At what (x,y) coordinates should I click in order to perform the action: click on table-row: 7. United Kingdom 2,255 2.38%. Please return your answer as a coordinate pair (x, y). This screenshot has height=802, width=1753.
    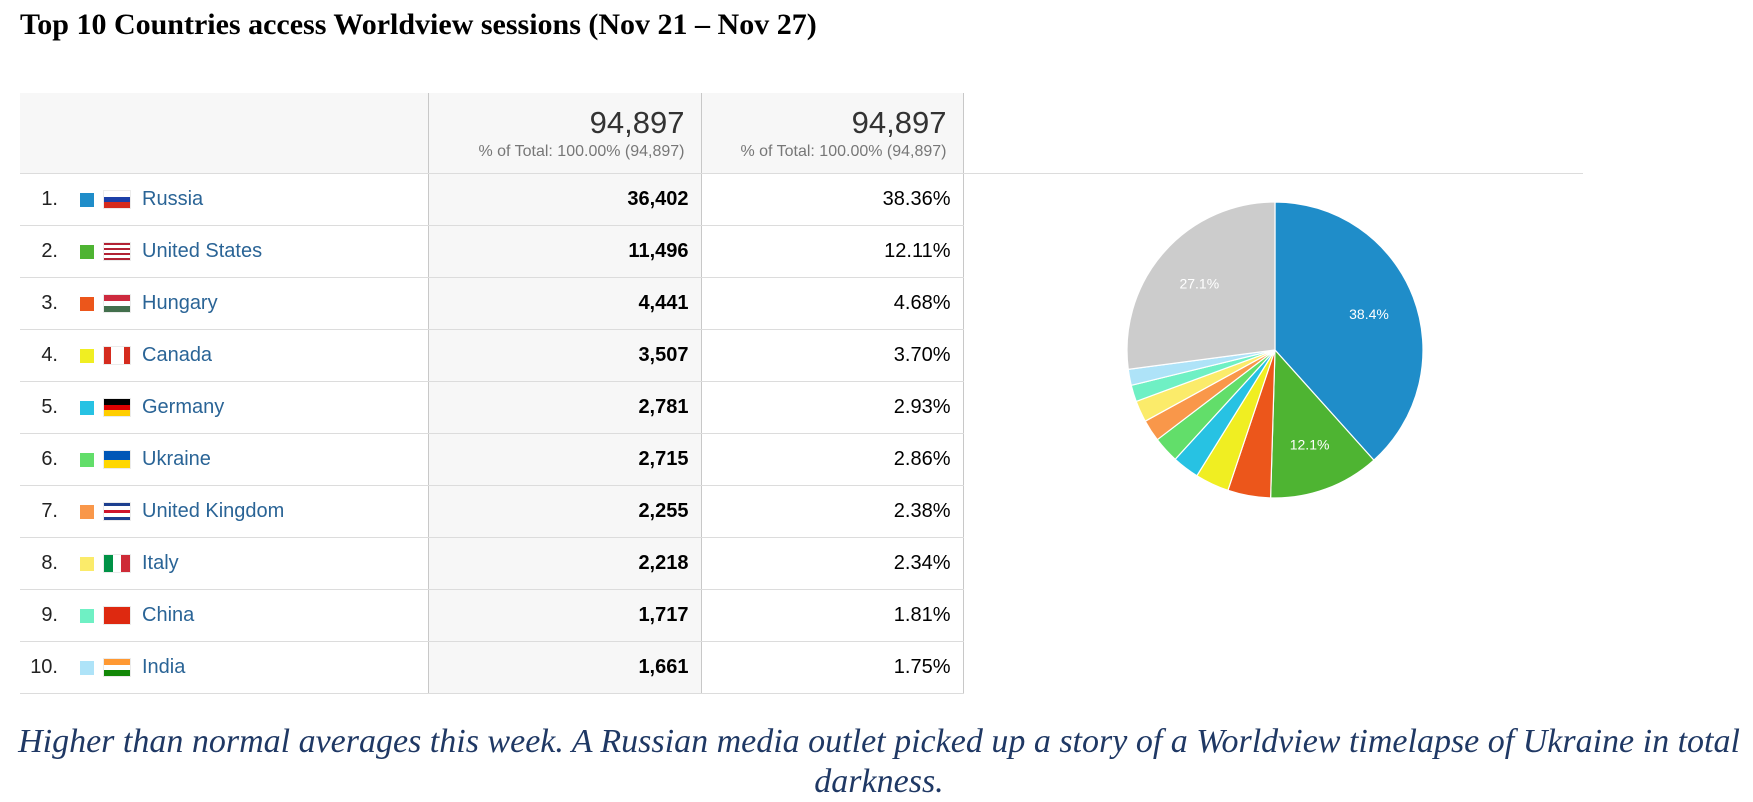
    Looking at the image, I should click on (492, 511).